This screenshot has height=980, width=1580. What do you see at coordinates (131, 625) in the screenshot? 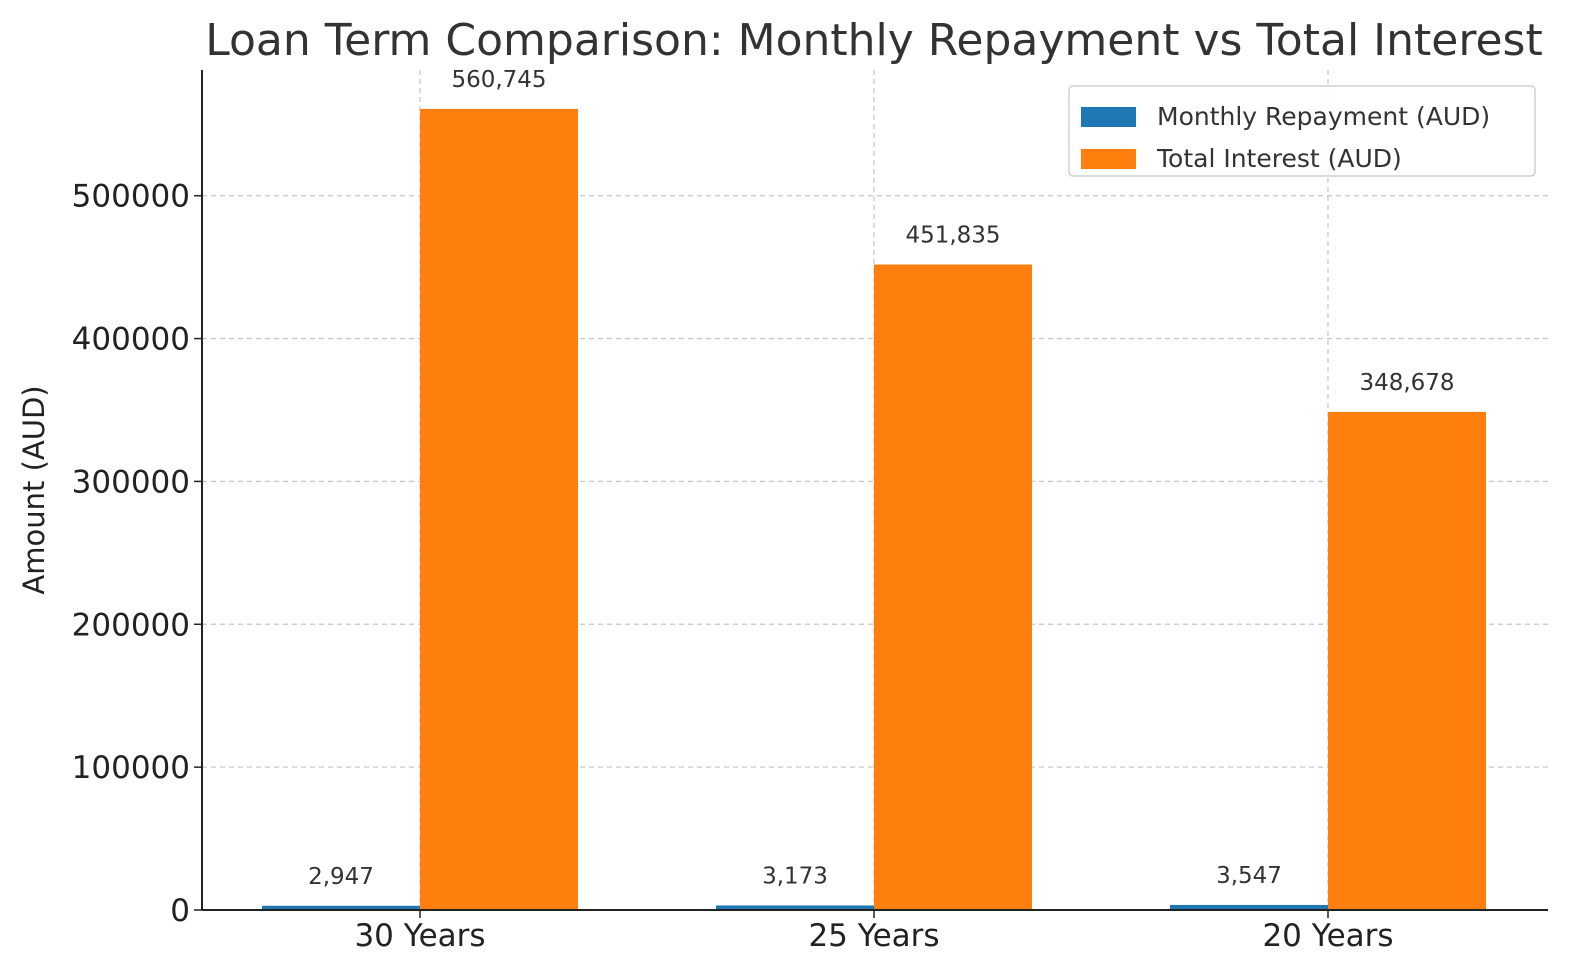
I see `y-tick-label: 200000` at bounding box center [131, 625].